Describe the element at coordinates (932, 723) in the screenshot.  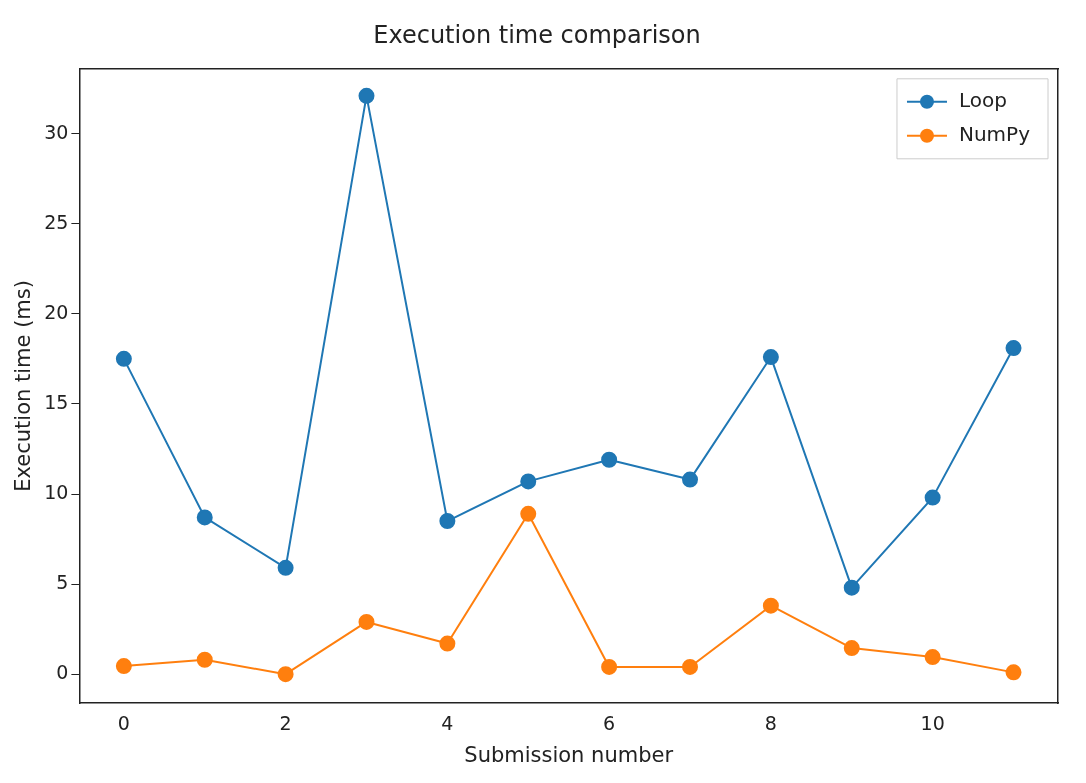
I see `x-tick-label: 10` at that location.